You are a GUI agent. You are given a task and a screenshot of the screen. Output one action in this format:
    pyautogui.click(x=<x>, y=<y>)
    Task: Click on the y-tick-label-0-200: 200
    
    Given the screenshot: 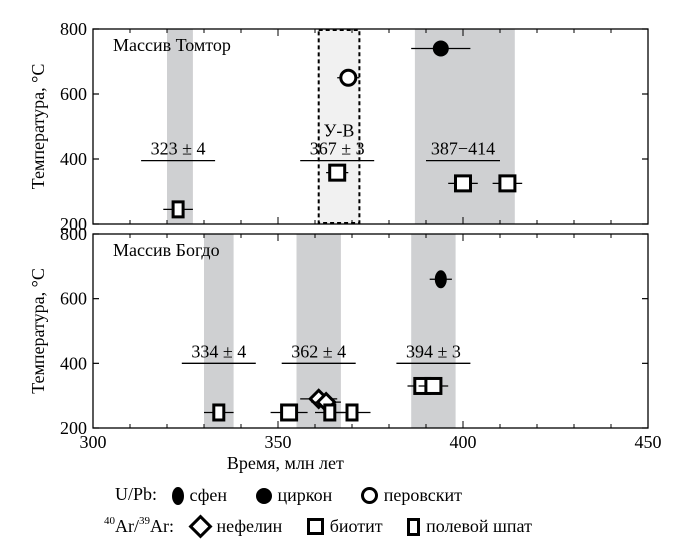 What is the action you would take?
    pyautogui.click(x=73, y=224)
    